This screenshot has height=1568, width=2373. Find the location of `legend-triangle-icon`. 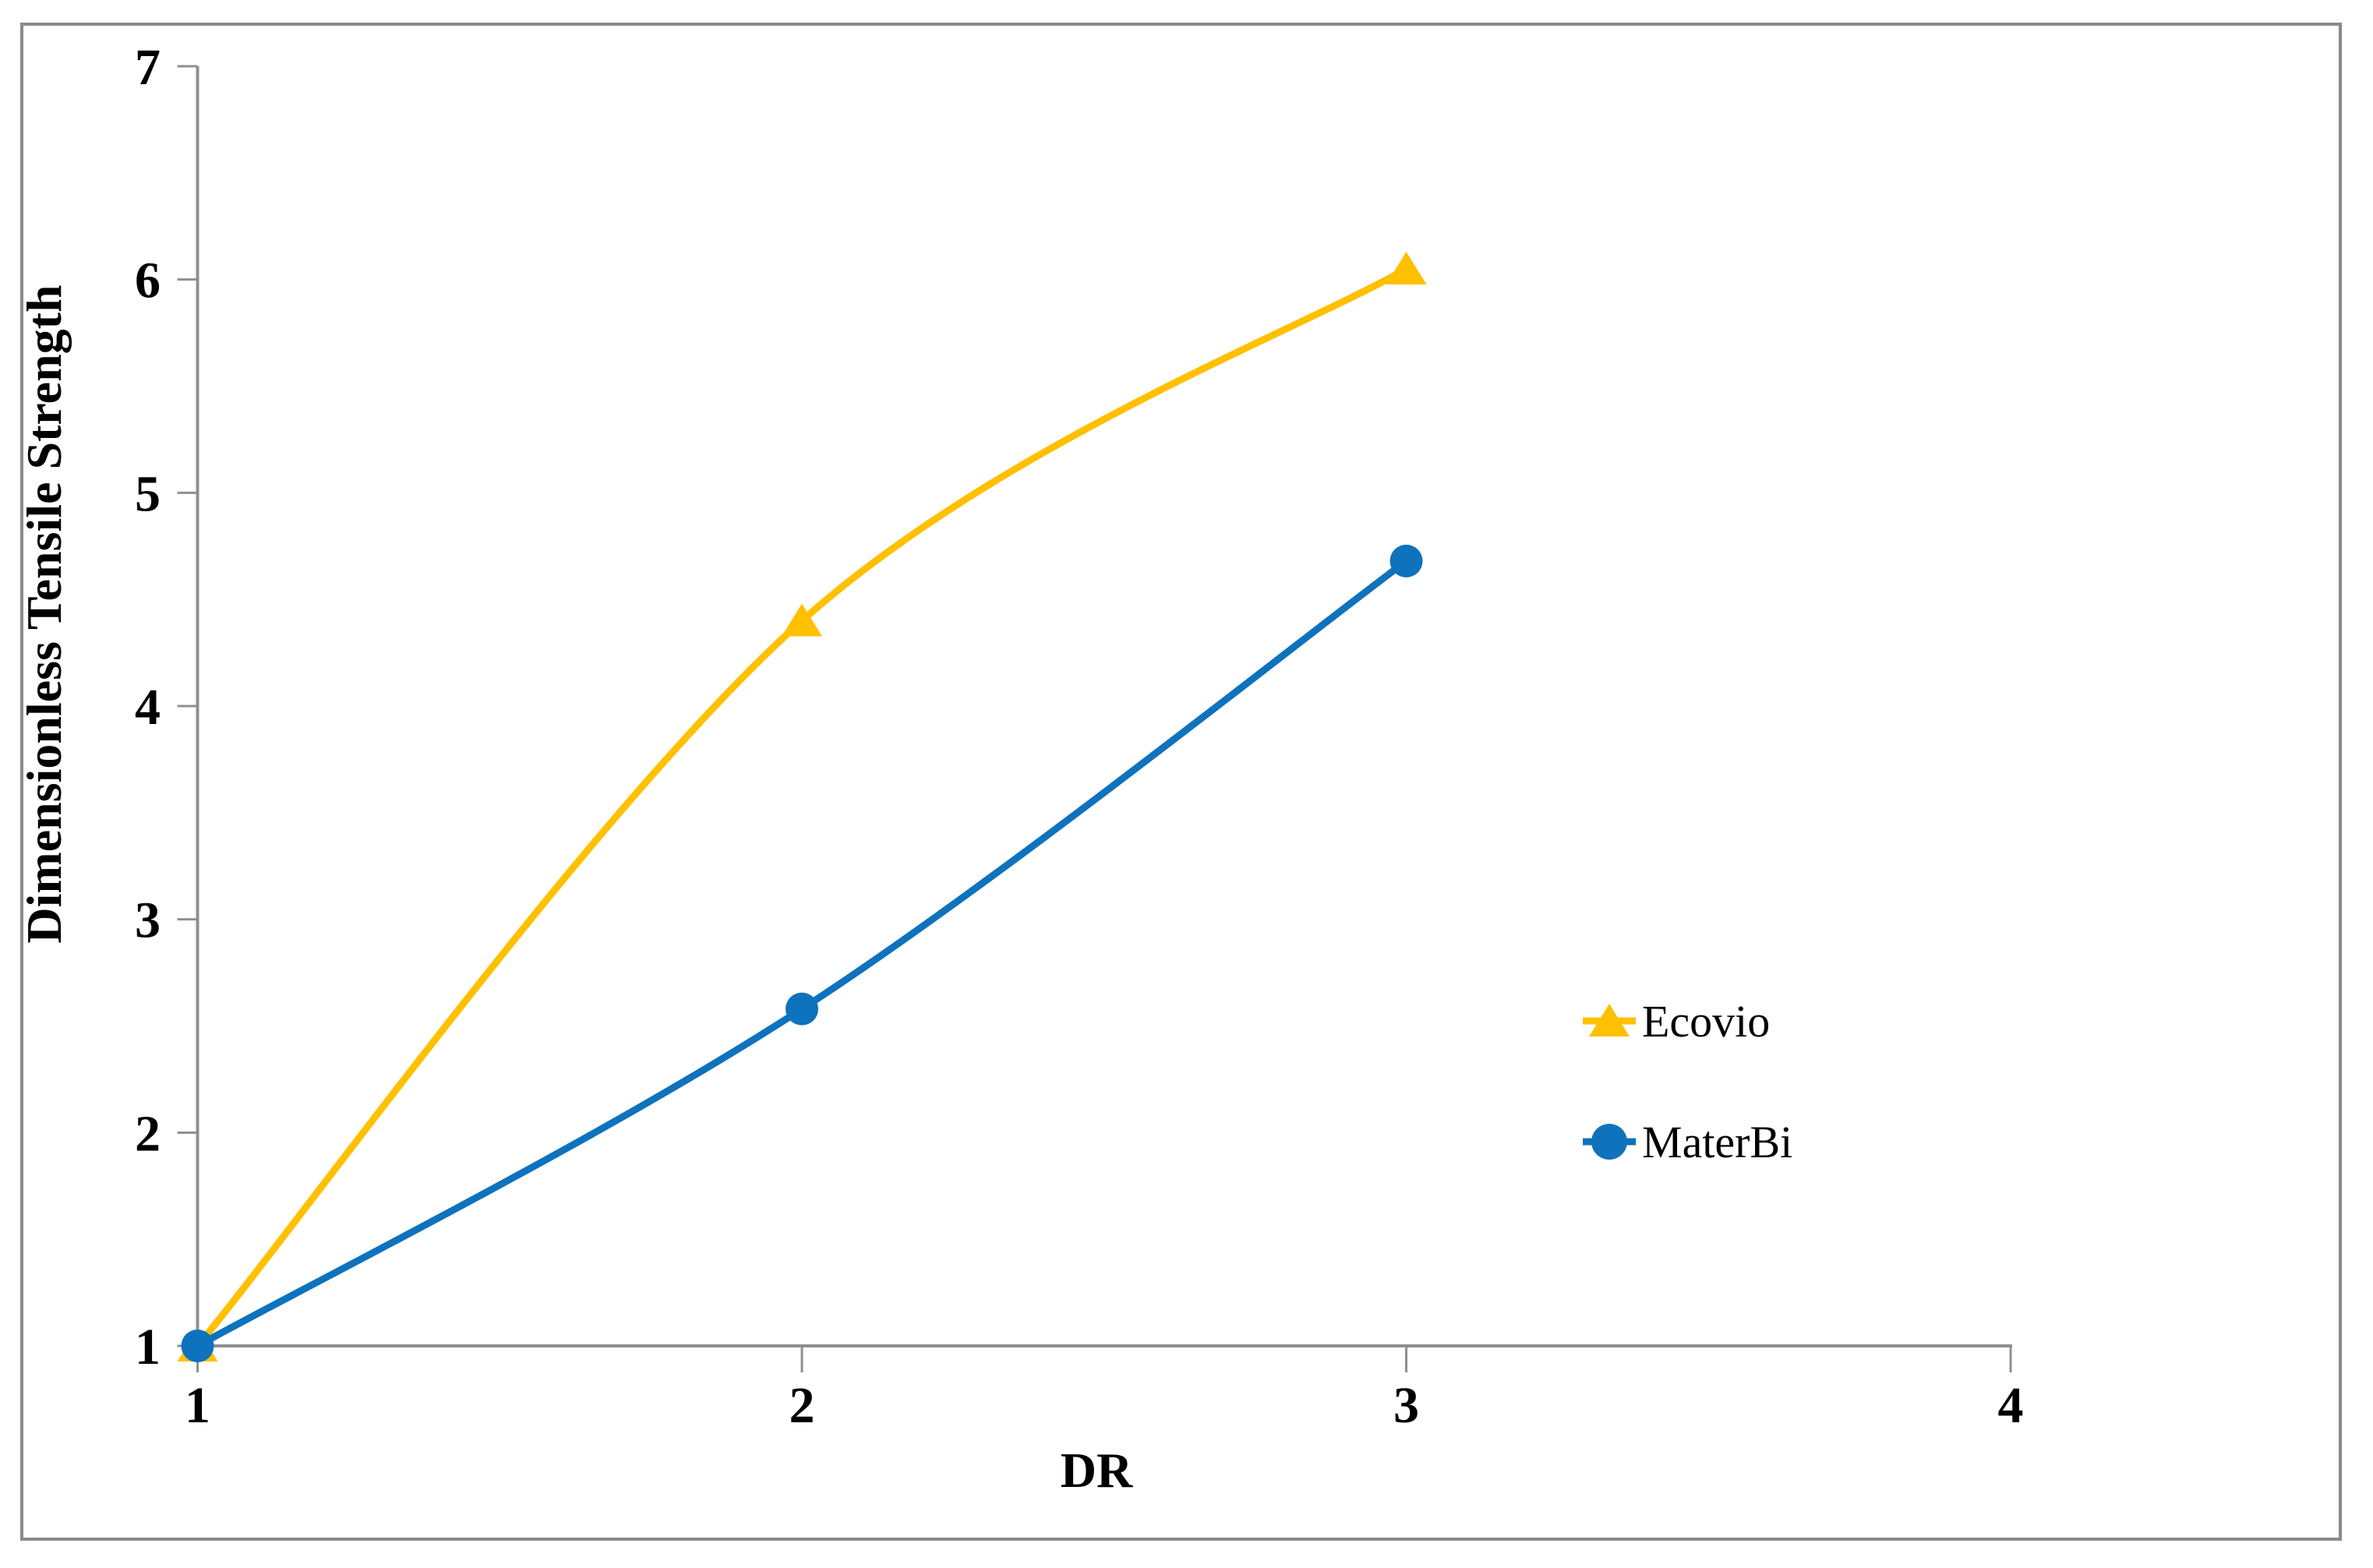

legend-triangle-icon is located at coordinates (1609, 1020).